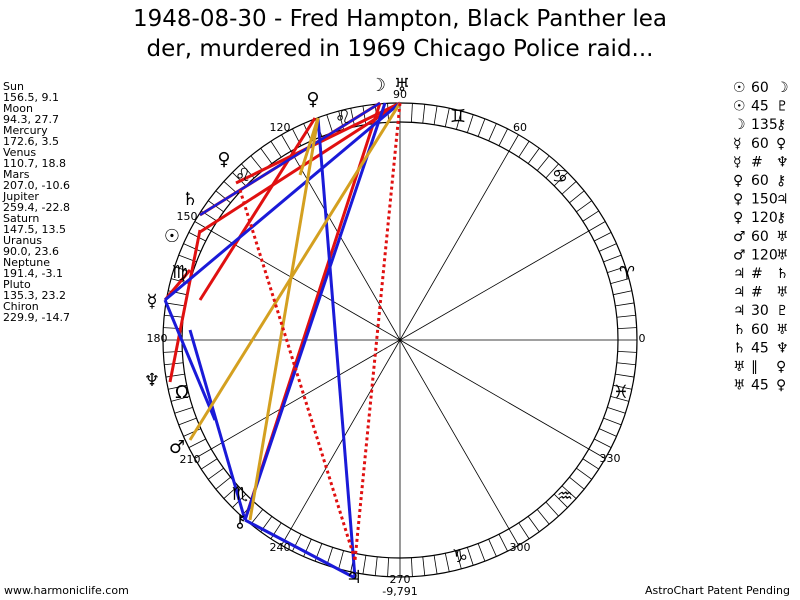 The image size is (800, 600). I want to click on planet-name: Uranus, so click(22, 240).